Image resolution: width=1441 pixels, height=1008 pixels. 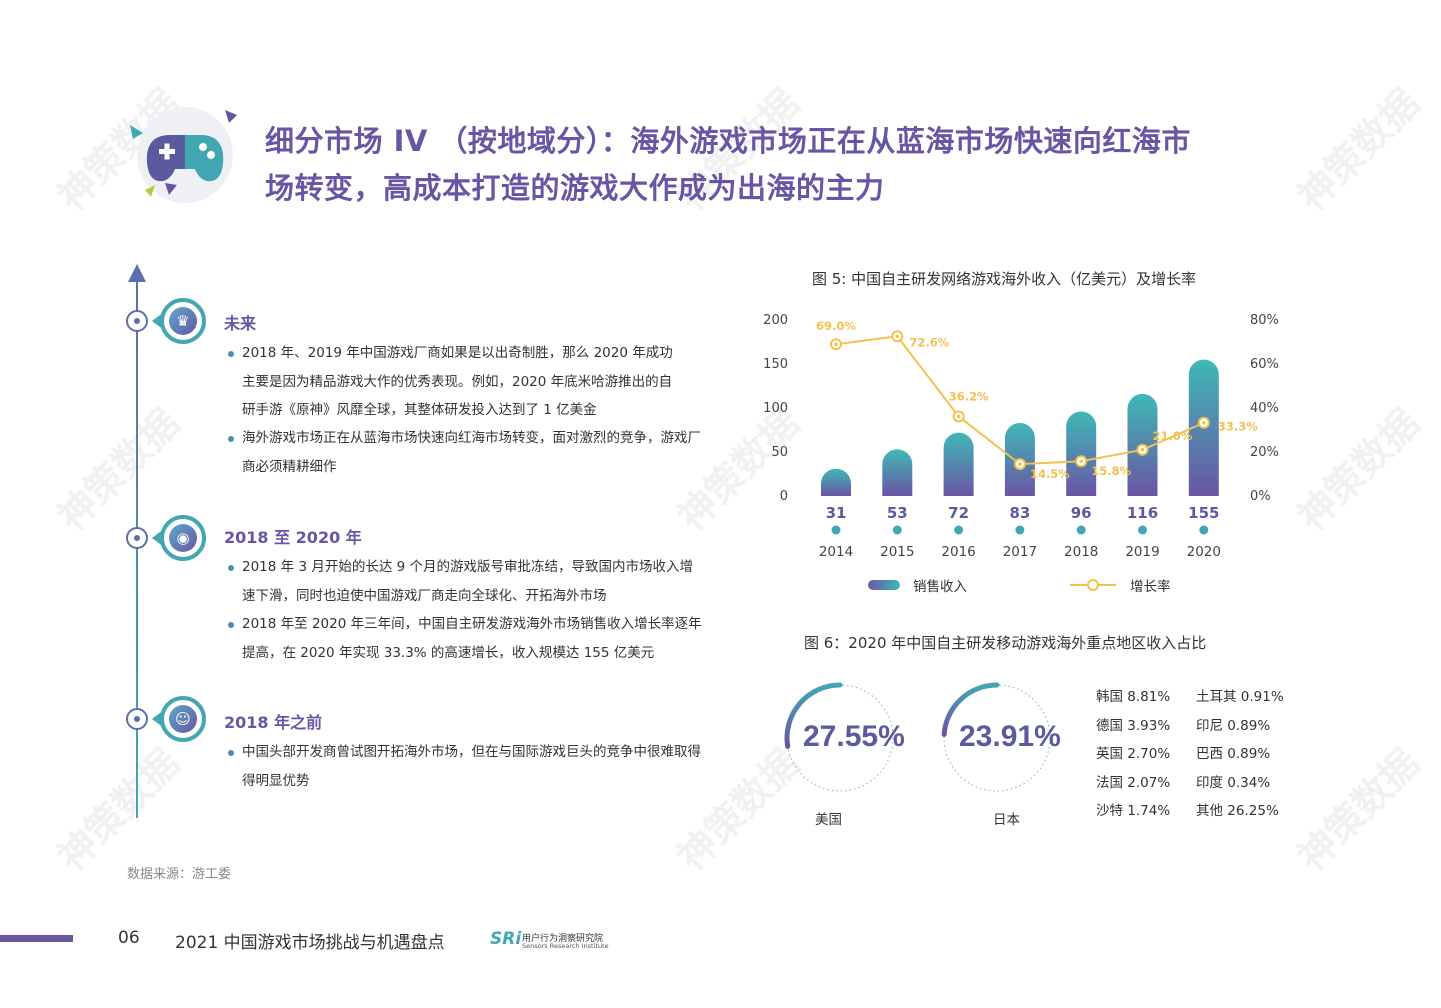 What do you see at coordinates (563, 939) in the screenshot?
I see `logo-text-cn: 用户行为洞察研究院` at bounding box center [563, 939].